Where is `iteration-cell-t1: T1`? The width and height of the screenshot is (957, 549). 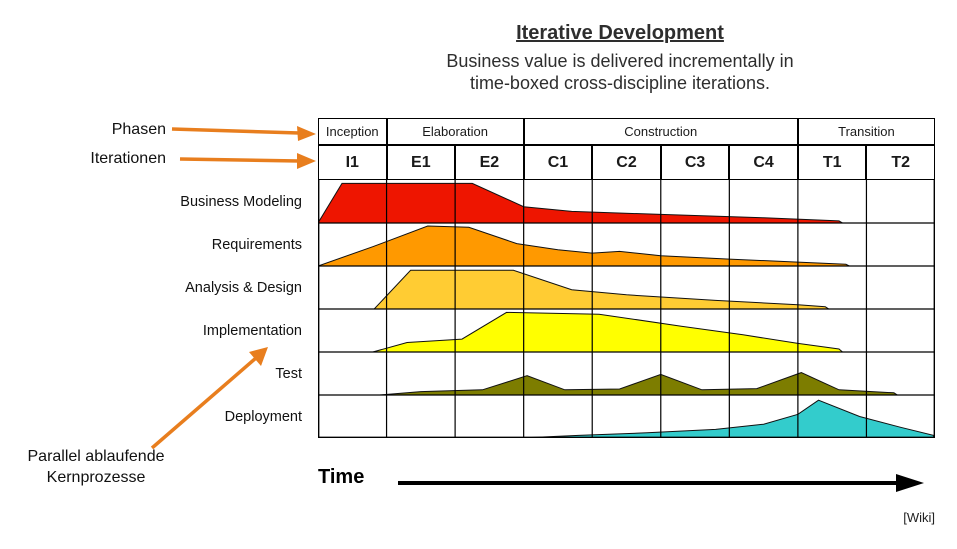
iteration-cell-t1: T1 is located at coordinates (832, 162).